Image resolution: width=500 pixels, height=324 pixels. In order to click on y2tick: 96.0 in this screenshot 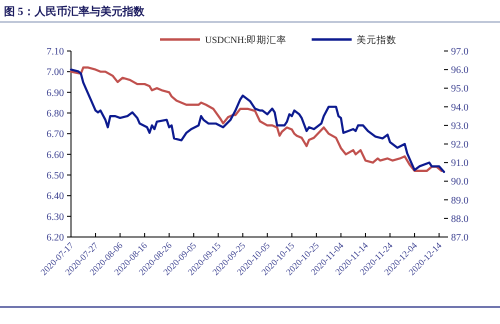, I will do `click(459, 70)`.